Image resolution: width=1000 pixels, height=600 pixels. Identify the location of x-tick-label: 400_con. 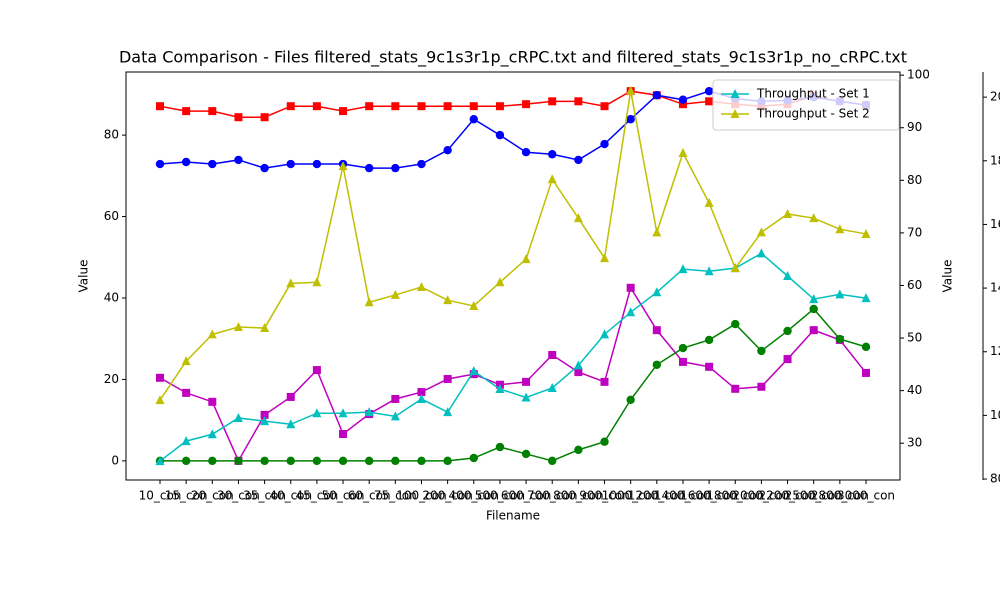
(474, 496).